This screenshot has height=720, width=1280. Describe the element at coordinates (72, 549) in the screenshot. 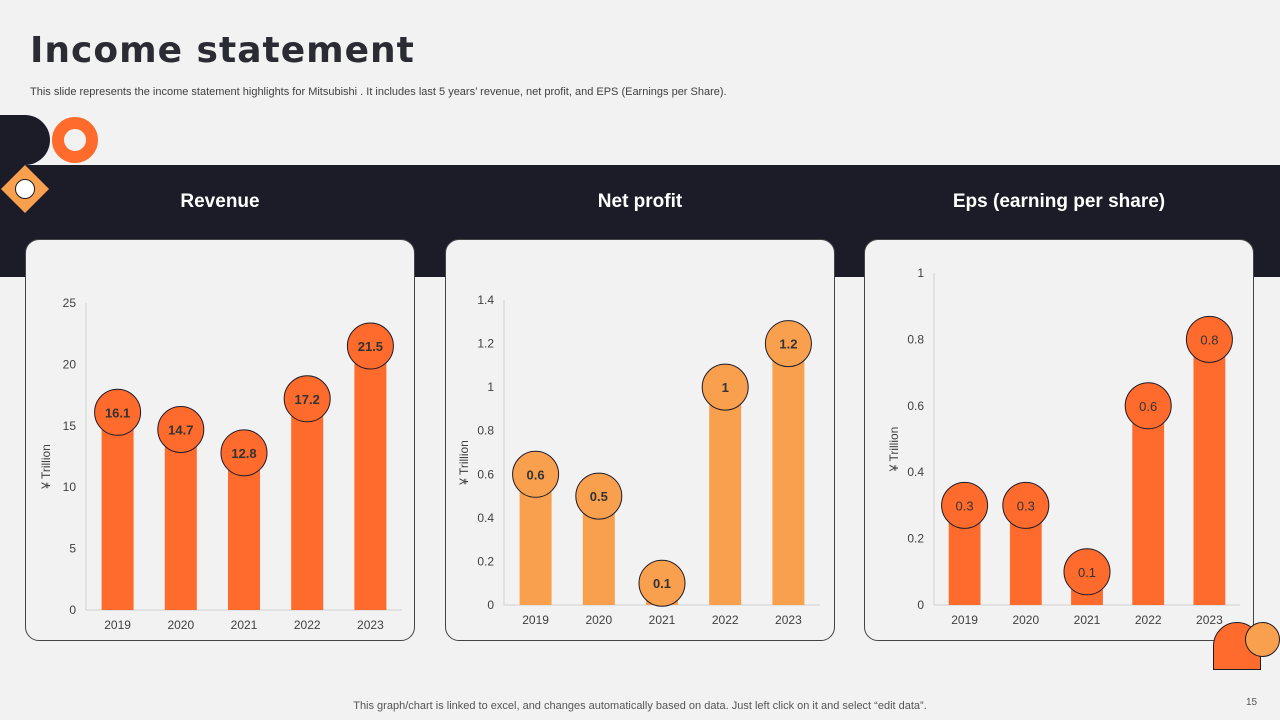

I see `y-tick-label: 5` at that location.